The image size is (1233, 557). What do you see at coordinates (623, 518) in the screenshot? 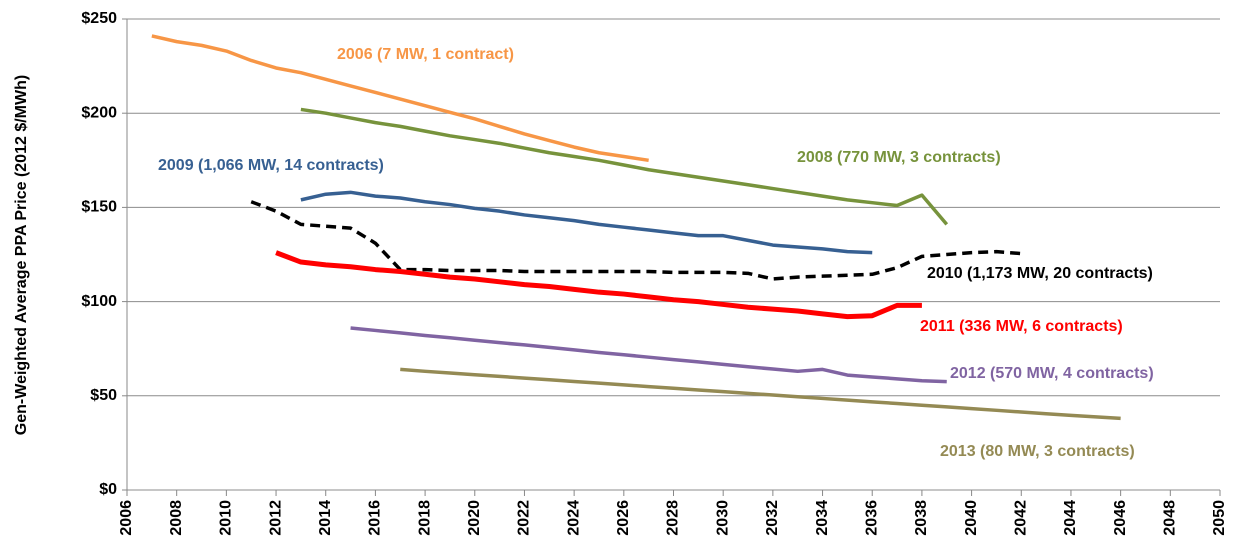
I see `x-tick-label: 2026` at bounding box center [623, 518].